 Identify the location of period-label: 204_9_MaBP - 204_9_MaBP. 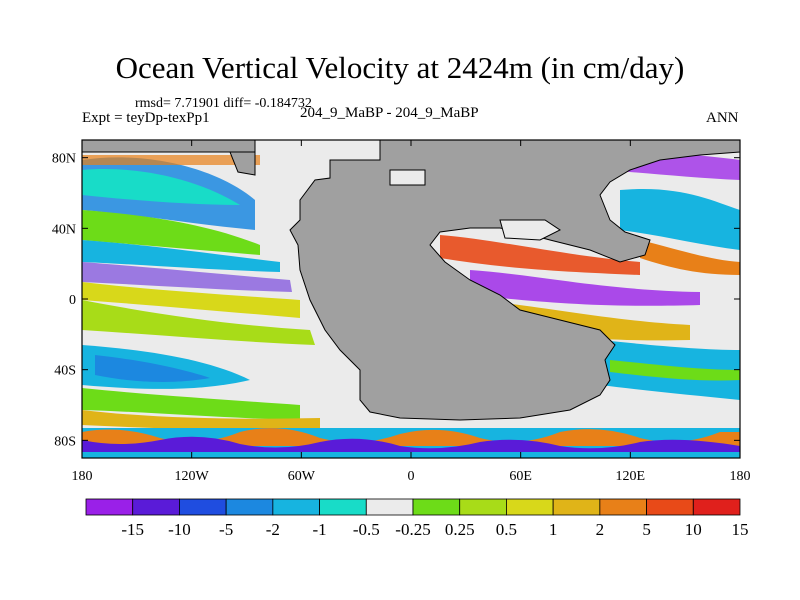
(389, 113).